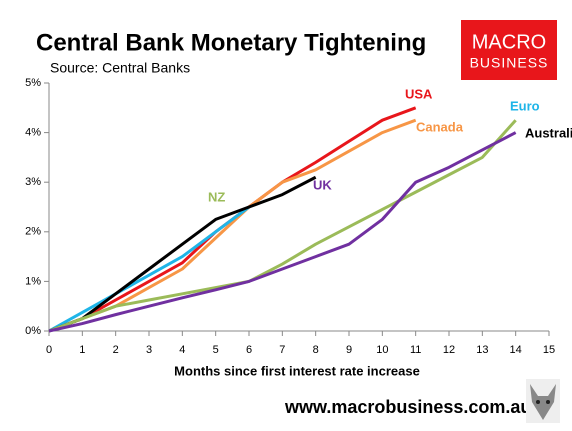 The width and height of the screenshot is (572, 431). Describe the element at coordinates (149, 269) in the screenshot. I see `series-line` at that location.